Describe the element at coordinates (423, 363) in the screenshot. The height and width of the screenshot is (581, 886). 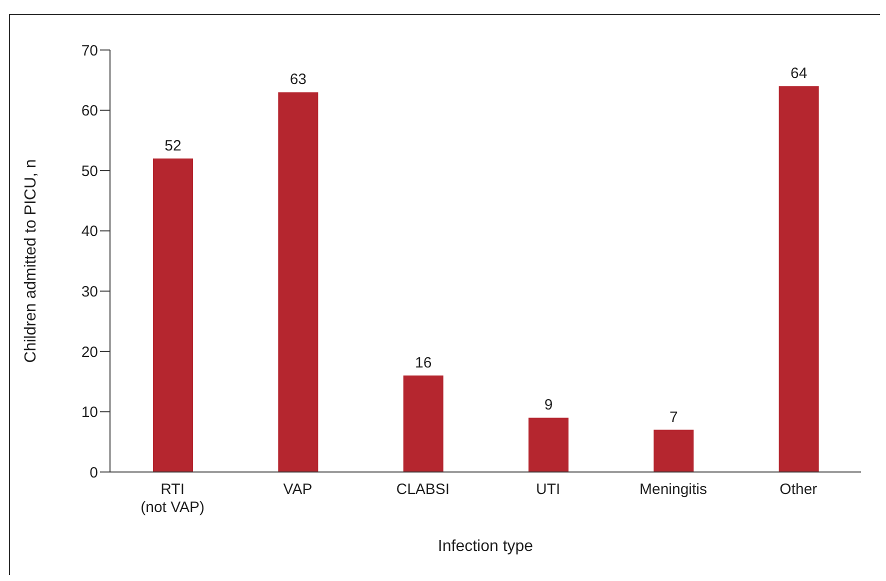
I see `data-label: 16` at that location.